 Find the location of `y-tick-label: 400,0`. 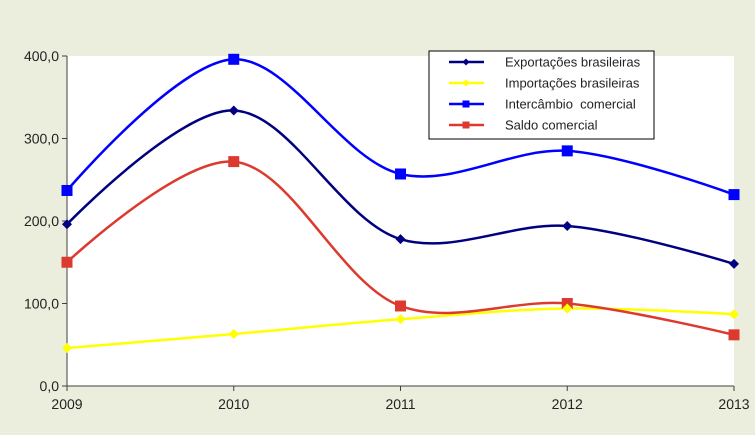

y-tick-label: 400,0 is located at coordinates (42, 56).